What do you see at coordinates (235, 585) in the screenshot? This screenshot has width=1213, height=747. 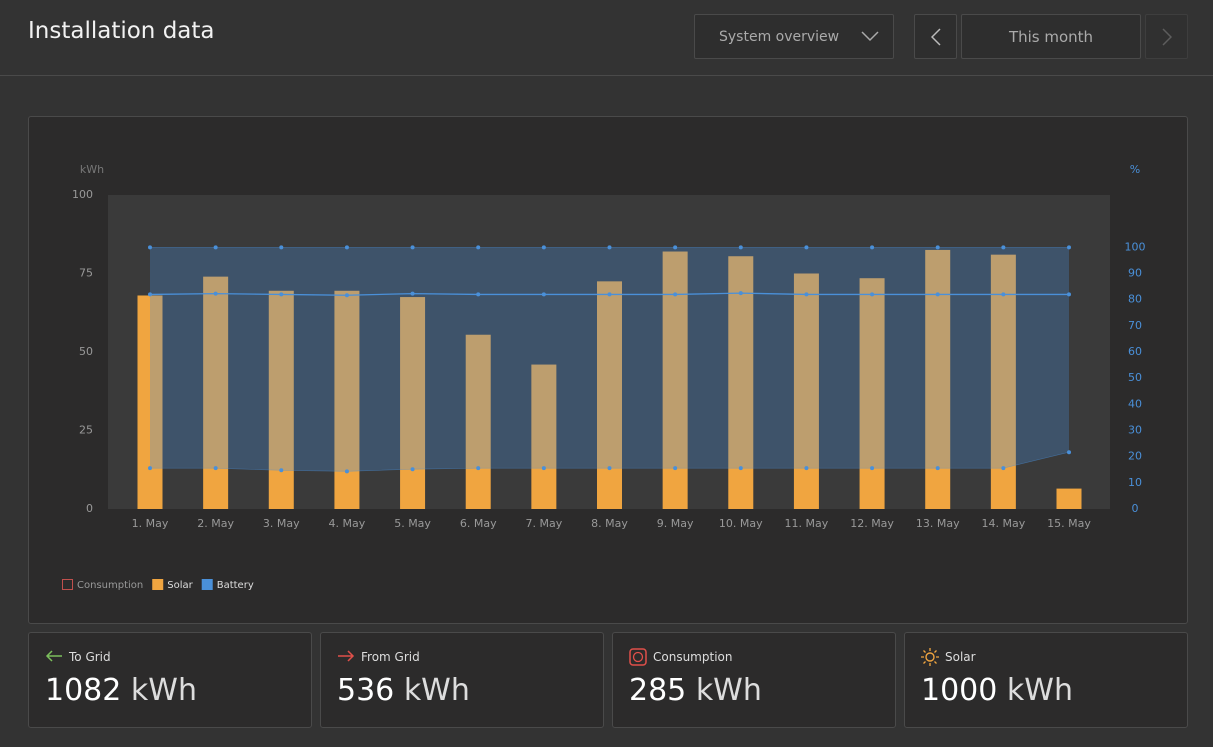 I see `legend-label: Battery` at bounding box center [235, 585].